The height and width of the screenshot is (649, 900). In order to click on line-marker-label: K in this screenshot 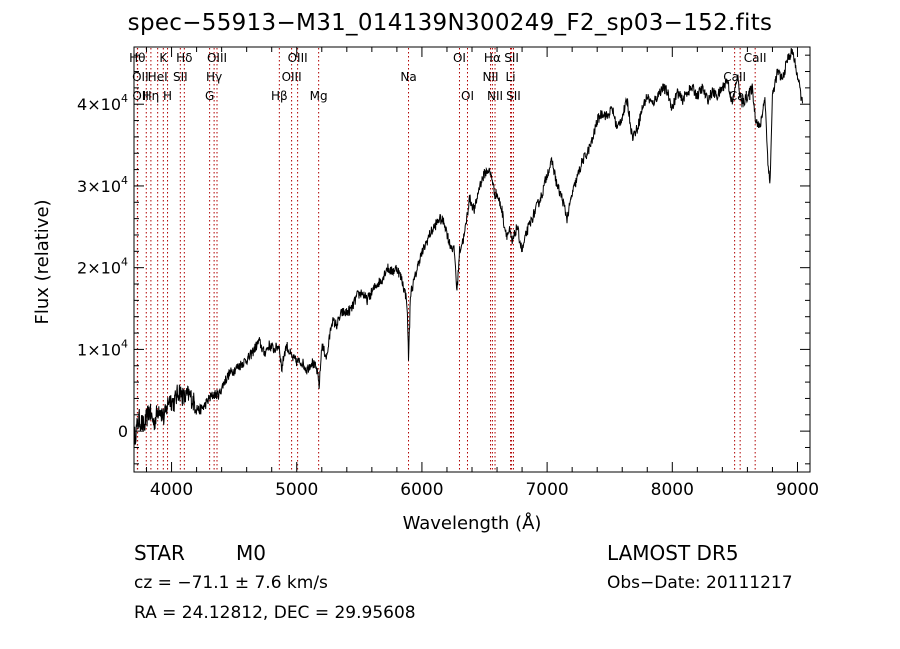, I will do `click(163, 58)`.